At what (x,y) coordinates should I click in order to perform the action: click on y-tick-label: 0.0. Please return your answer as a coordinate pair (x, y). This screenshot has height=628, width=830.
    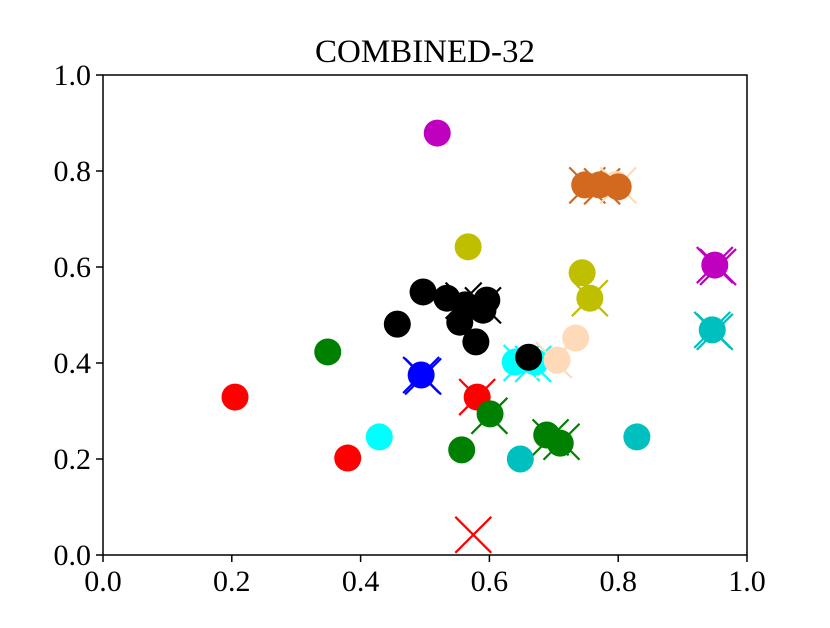
    Looking at the image, I should click on (73, 555).